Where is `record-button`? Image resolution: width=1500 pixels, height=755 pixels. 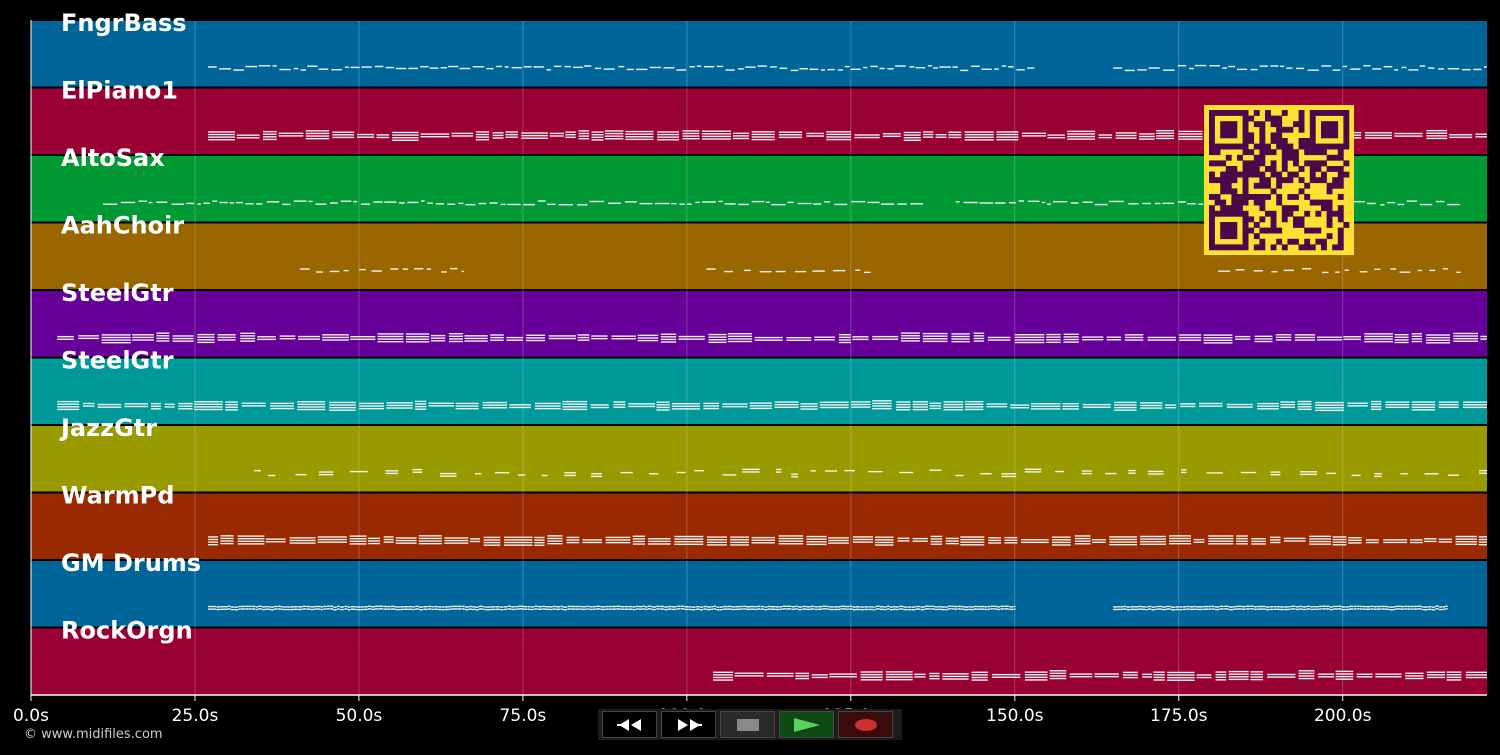
record-button is located at coordinates (865, 724).